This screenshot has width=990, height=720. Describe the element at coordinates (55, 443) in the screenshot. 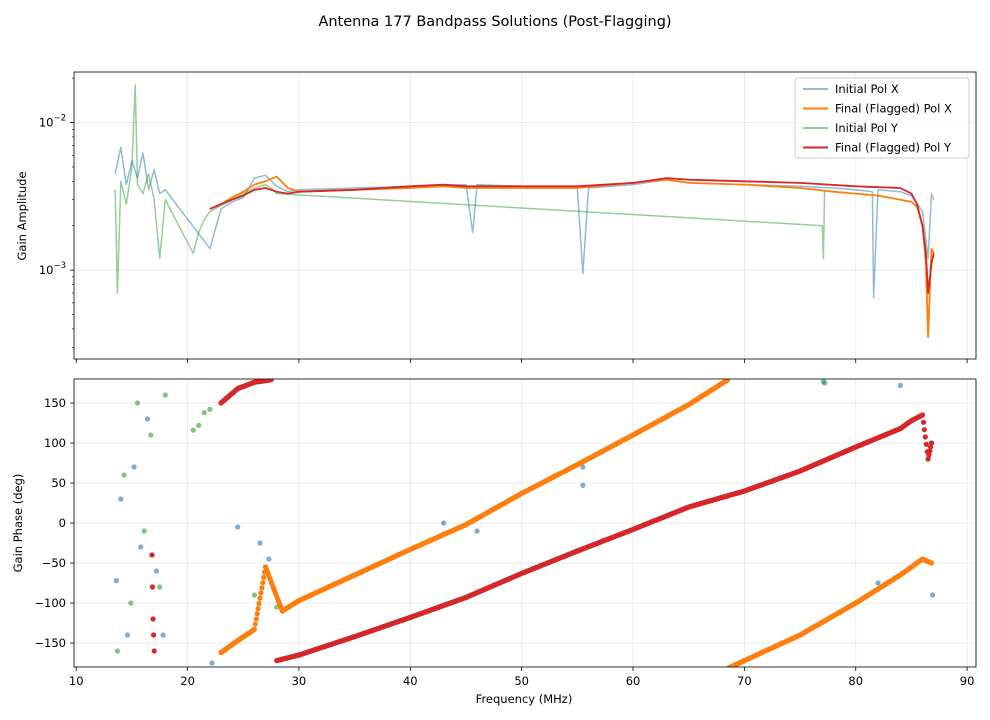

I see `phase-y-tick-label: 100` at that location.